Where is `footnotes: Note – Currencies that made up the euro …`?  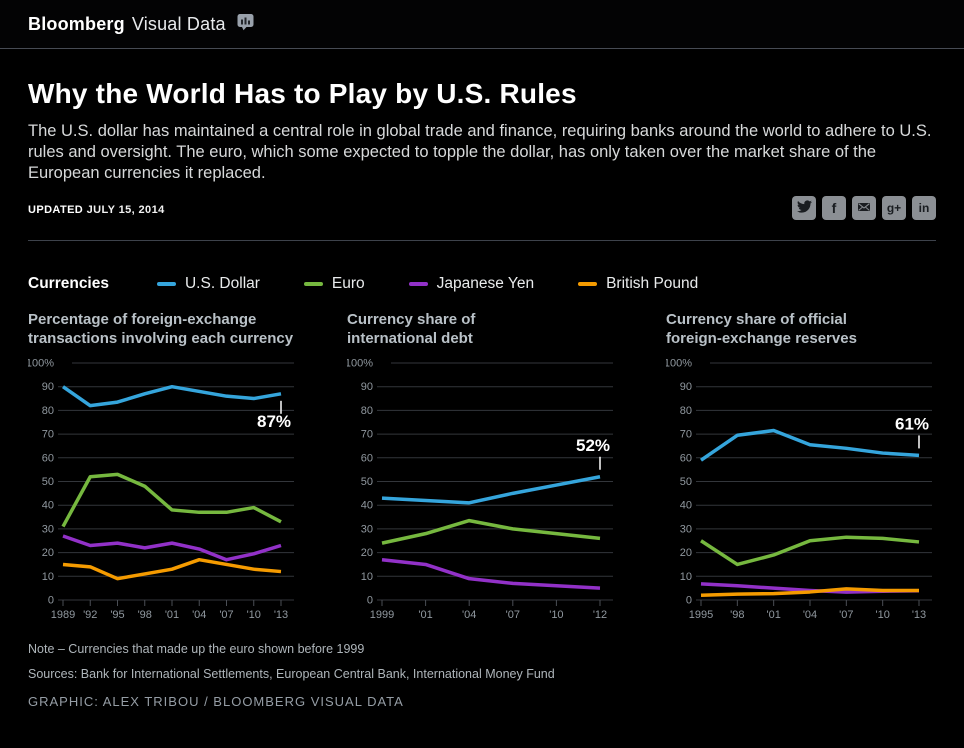
footnotes: Note – Currencies that made up the euro … is located at coordinates (482, 675).